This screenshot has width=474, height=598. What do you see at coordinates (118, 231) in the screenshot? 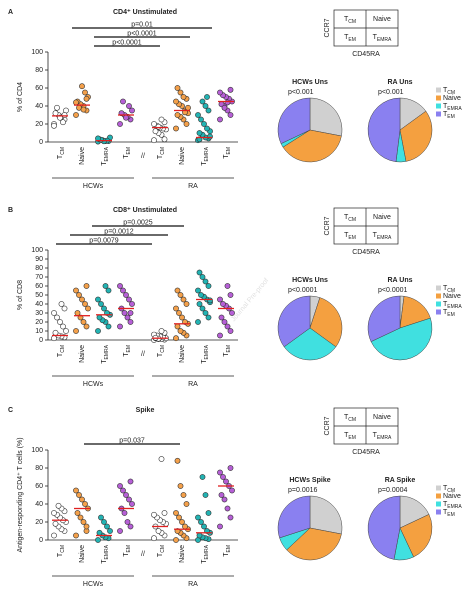
I see `comparison-label: p=0.0012` at bounding box center [118, 231].